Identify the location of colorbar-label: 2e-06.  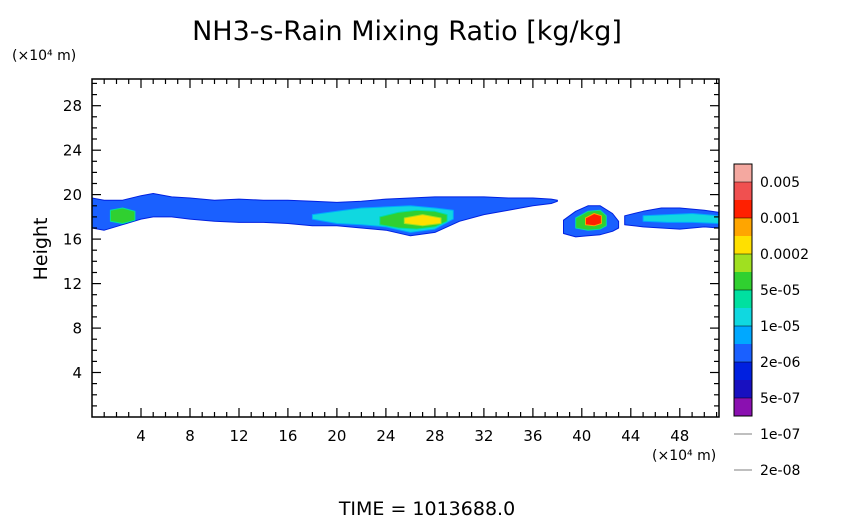
(780, 363).